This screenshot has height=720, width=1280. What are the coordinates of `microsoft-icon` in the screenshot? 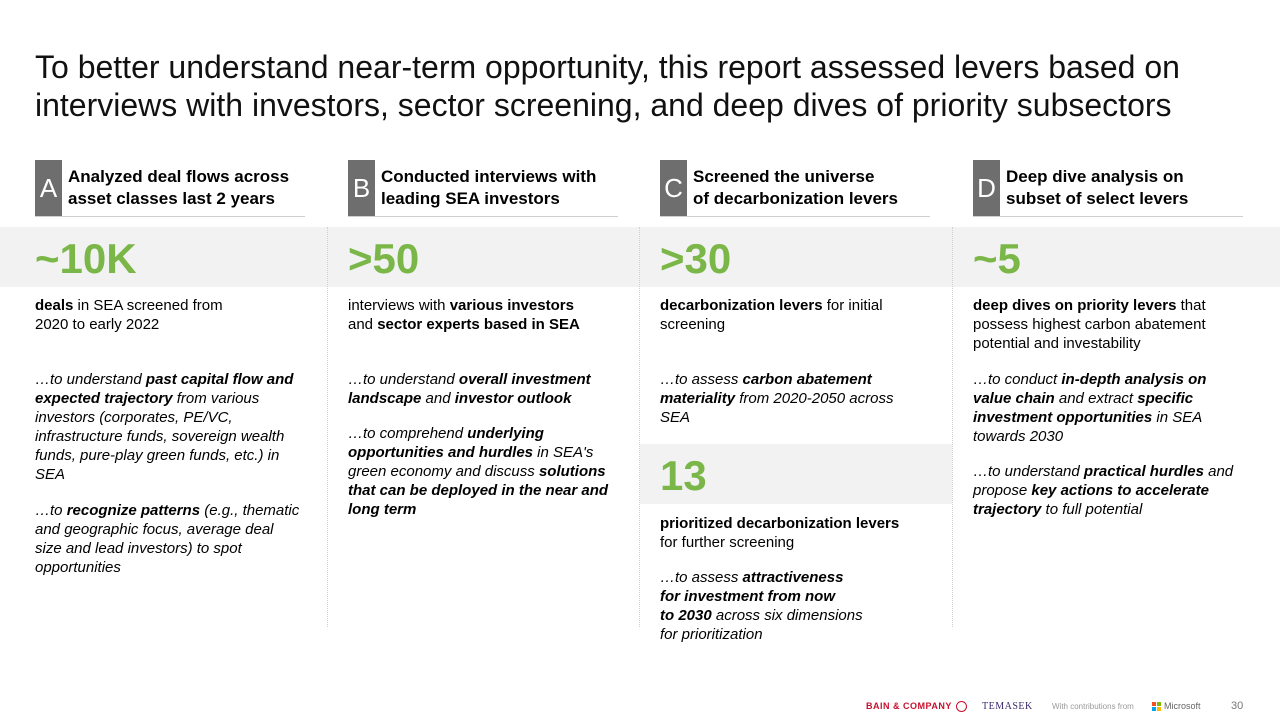 It's located at (1156, 706).